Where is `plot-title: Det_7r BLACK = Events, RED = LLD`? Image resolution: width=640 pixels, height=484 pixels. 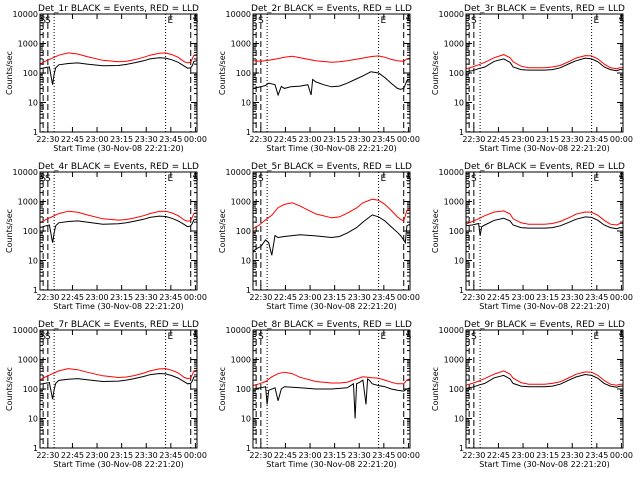
plot-title: Det_7r BLACK = Events, RED = LLD is located at coordinates (118, 325).